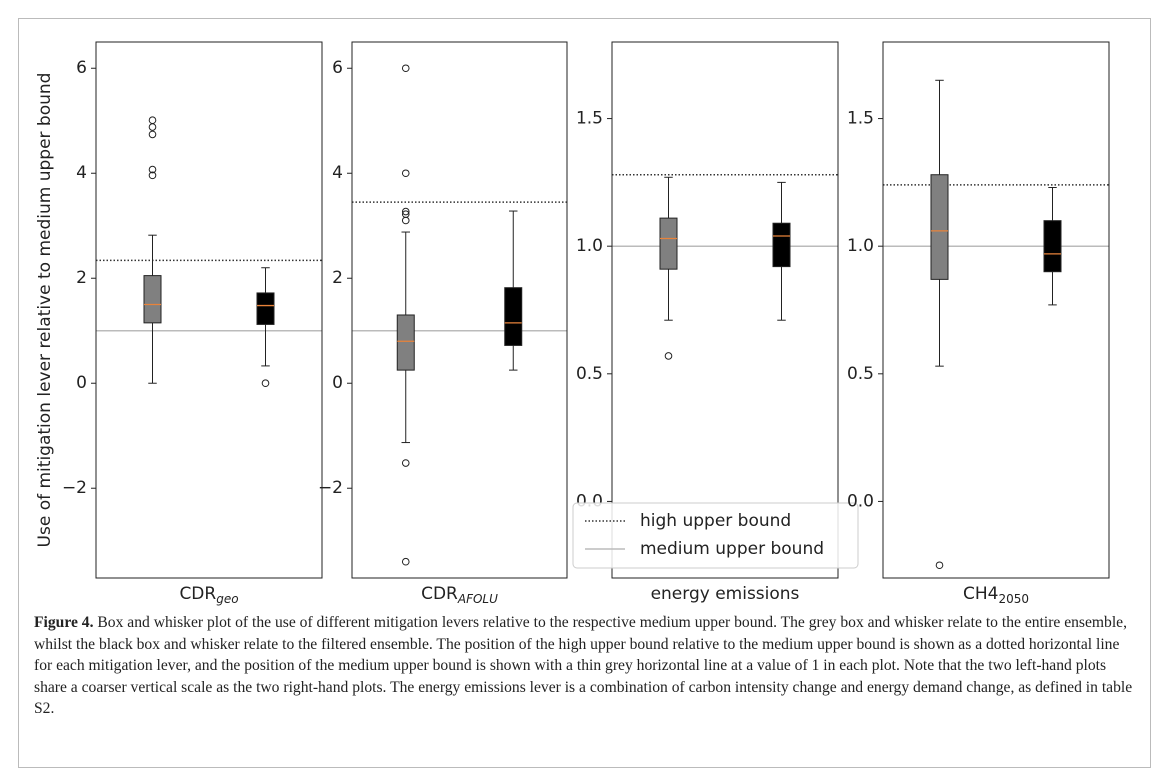 Image resolution: width=1171 pixels, height=784 pixels. I want to click on x-axis-label: CDRAFOLU, so click(459, 595).